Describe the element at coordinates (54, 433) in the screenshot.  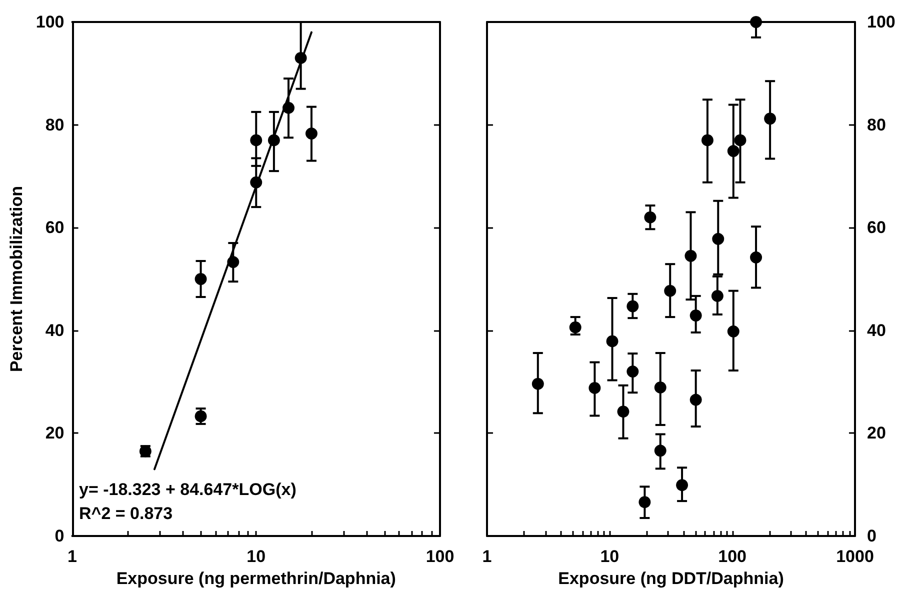
I see `y-tick-label: 20` at that location.